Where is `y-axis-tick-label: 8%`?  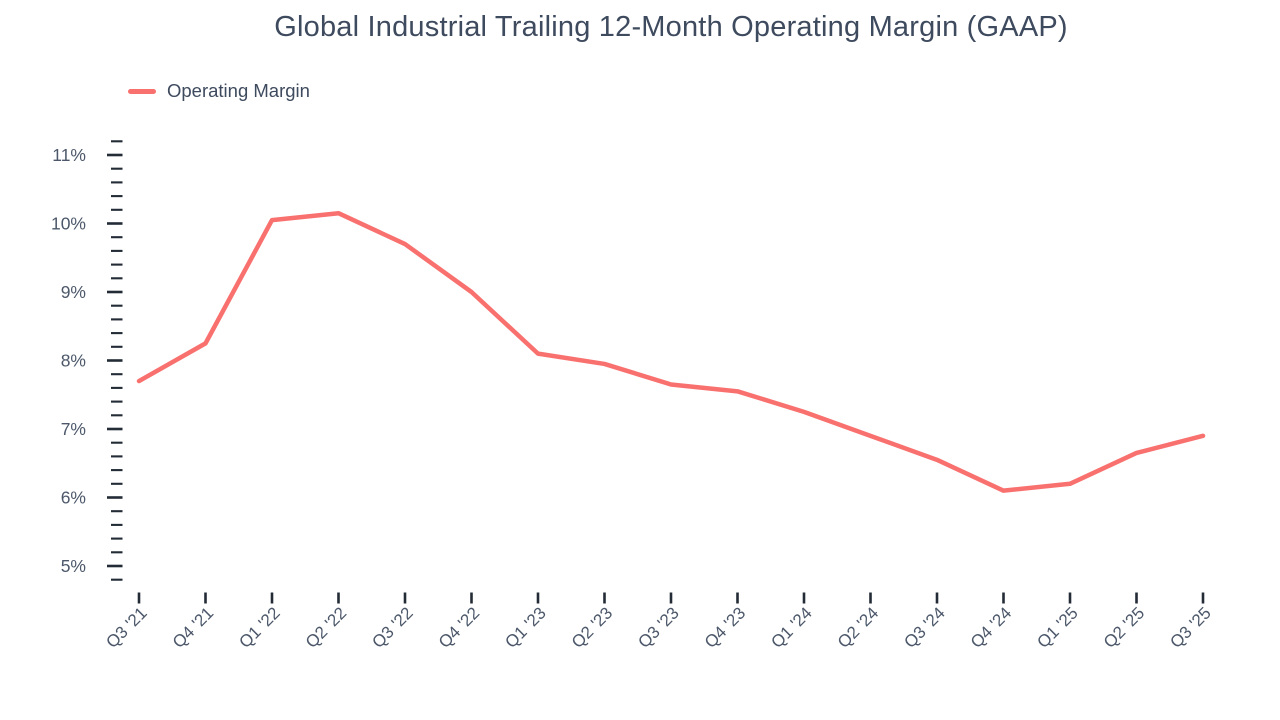 y-axis-tick-label: 8% is located at coordinates (73, 361).